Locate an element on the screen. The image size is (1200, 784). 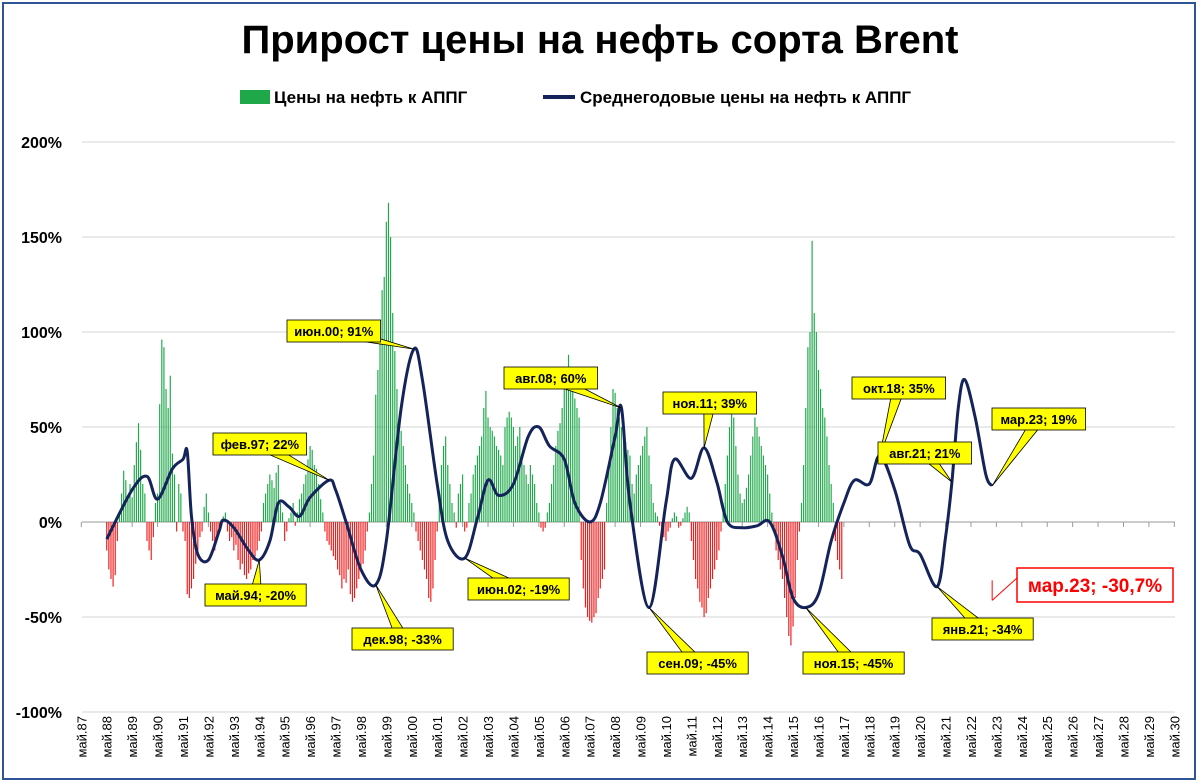
annotation-label: май.94; -20% is located at coordinates (255, 595).